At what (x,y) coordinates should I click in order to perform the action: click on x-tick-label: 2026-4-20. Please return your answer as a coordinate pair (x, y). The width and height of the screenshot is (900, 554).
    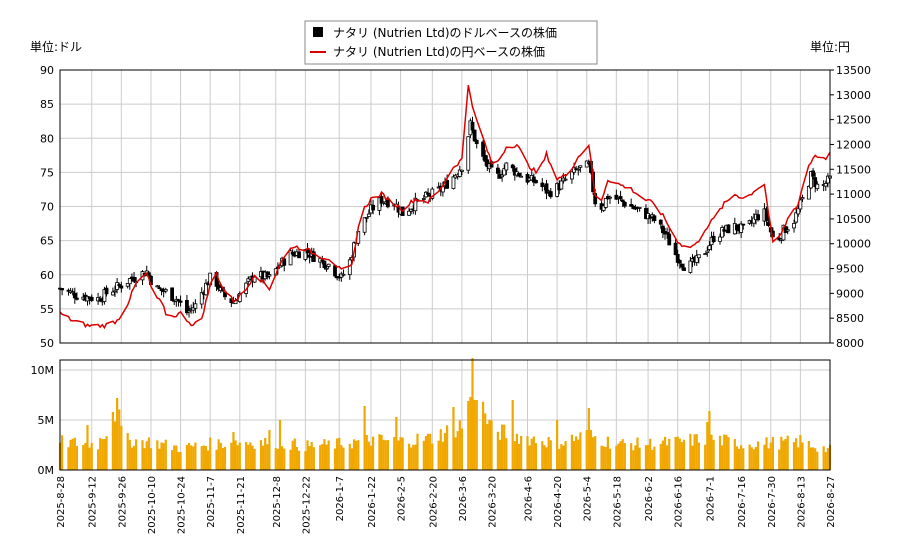
    Looking at the image, I should click on (558, 502).